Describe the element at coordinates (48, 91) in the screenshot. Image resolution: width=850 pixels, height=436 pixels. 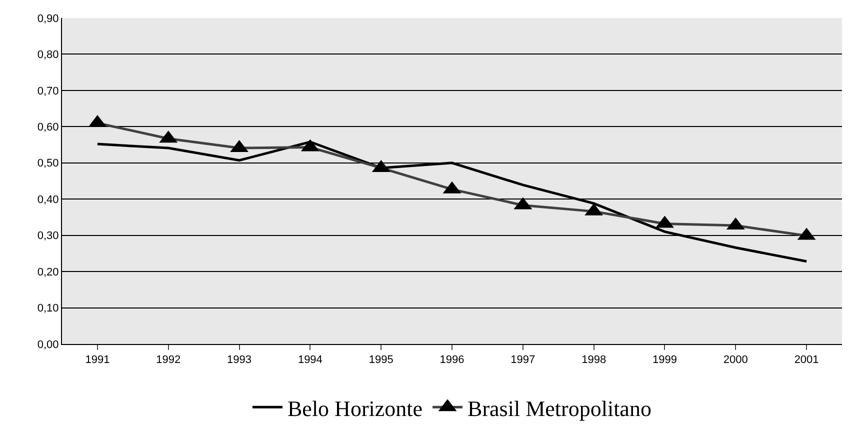
I see `y-tick-label: 0,70` at that location.